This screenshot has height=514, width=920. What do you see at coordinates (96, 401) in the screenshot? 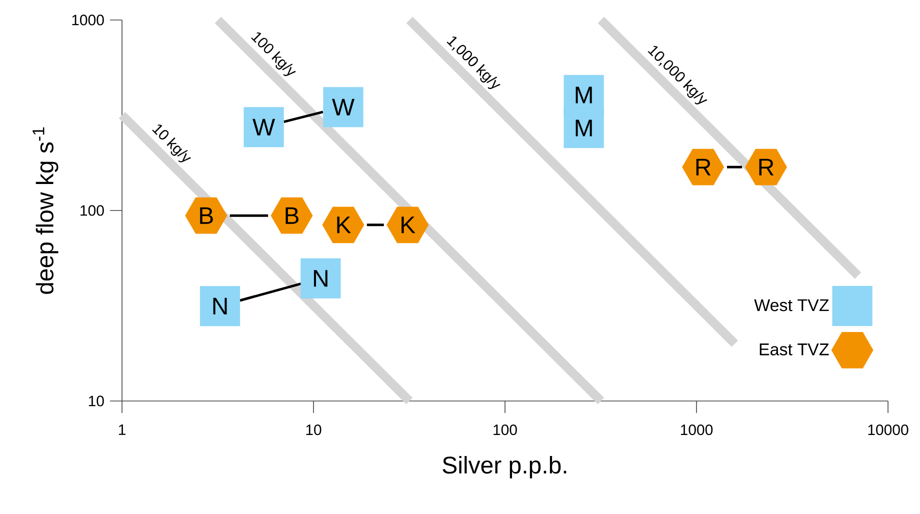
I see `y-tick-label: 10` at bounding box center [96, 401].